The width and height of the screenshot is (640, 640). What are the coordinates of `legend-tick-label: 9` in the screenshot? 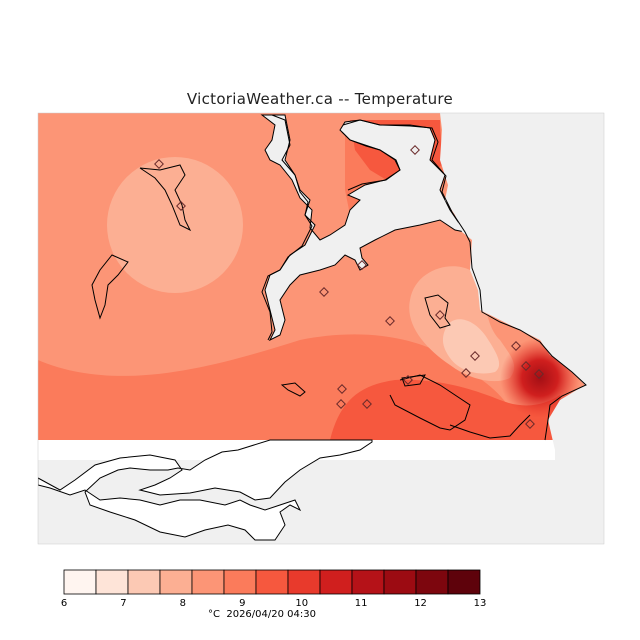 It's located at (242, 603).